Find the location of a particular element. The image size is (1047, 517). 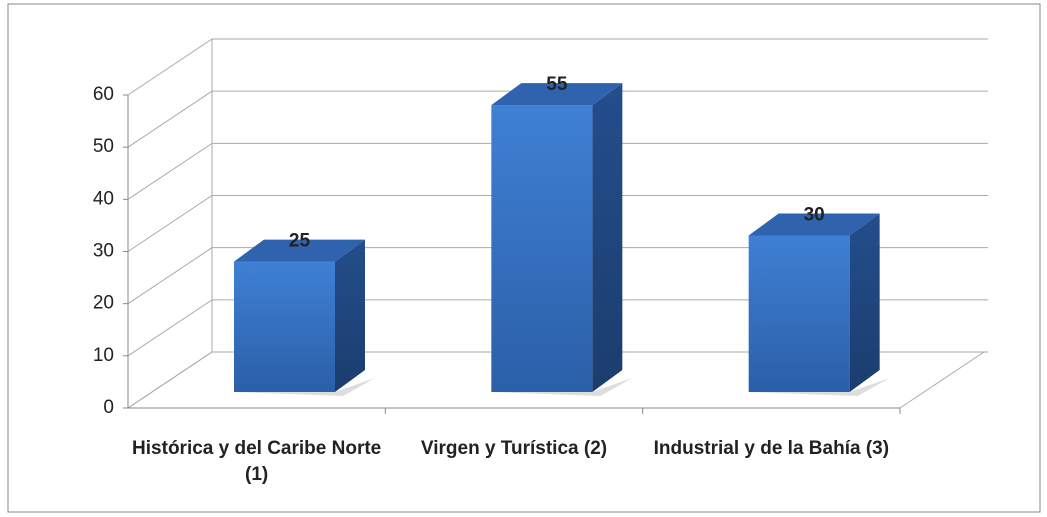

value-label: 55 is located at coordinates (557, 84).